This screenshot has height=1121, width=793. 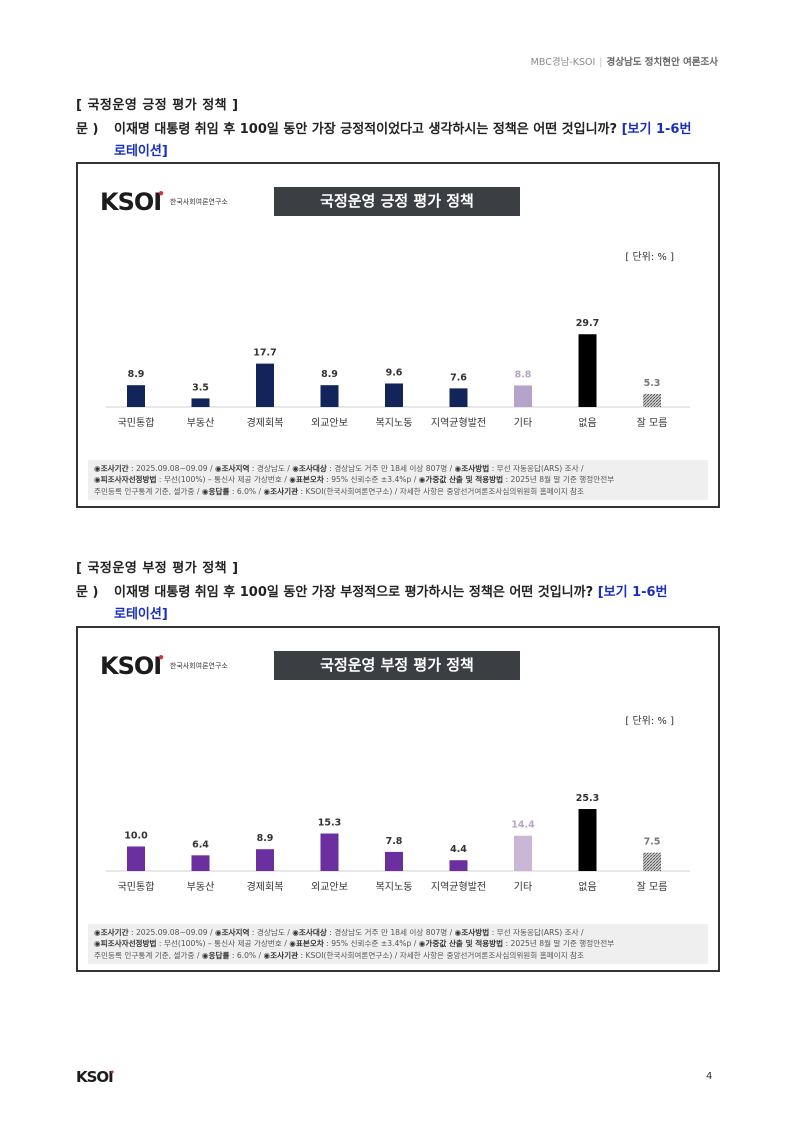 I want to click on page-footer-logo: KSOI•, so click(x=95, y=1077).